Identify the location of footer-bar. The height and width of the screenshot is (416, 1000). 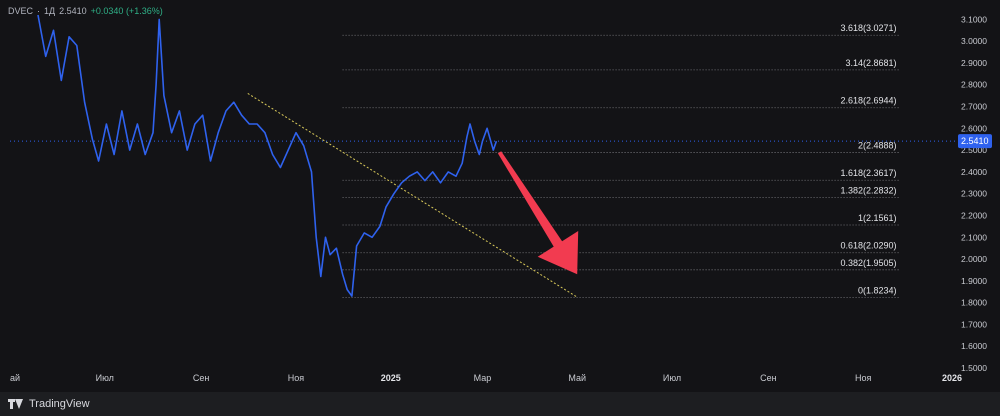
(500, 404).